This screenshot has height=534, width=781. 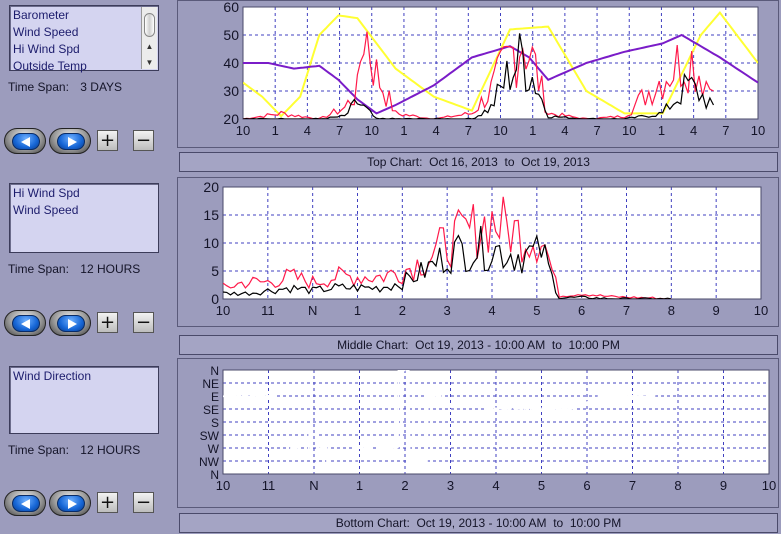 What do you see at coordinates (107, 502) in the screenshot?
I see `bottom-zoom-in-button: +` at bounding box center [107, 502].